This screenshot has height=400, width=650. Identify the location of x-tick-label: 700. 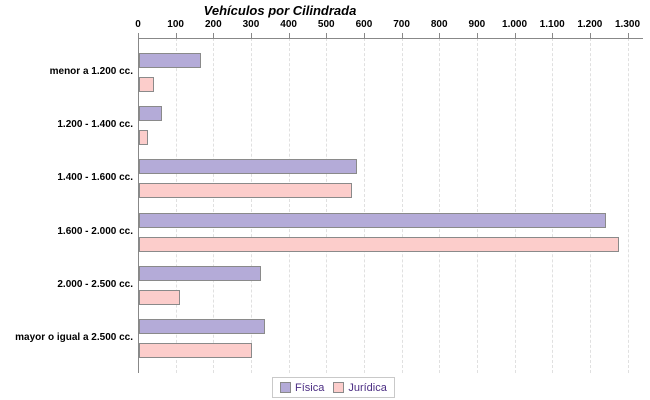
(401, 24).